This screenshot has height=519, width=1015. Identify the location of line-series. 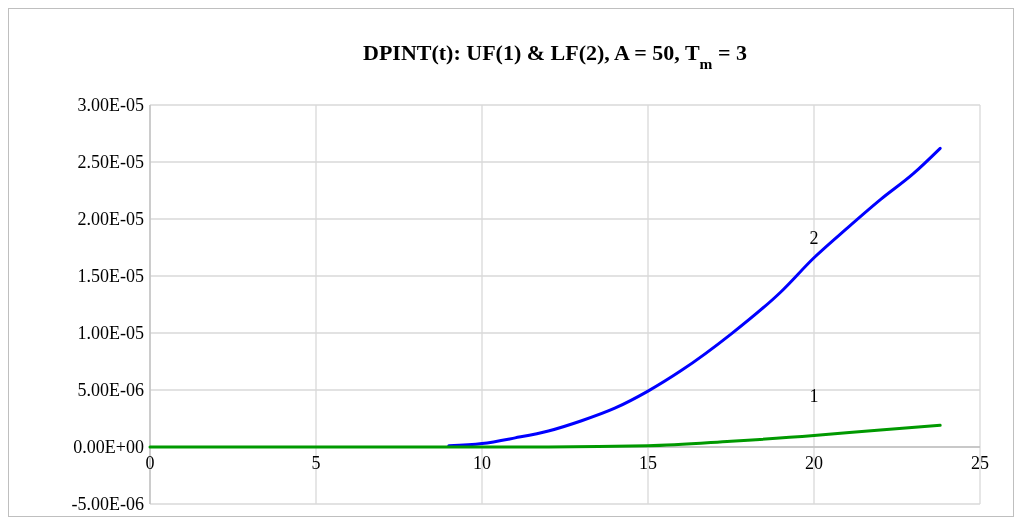
(545, 436).